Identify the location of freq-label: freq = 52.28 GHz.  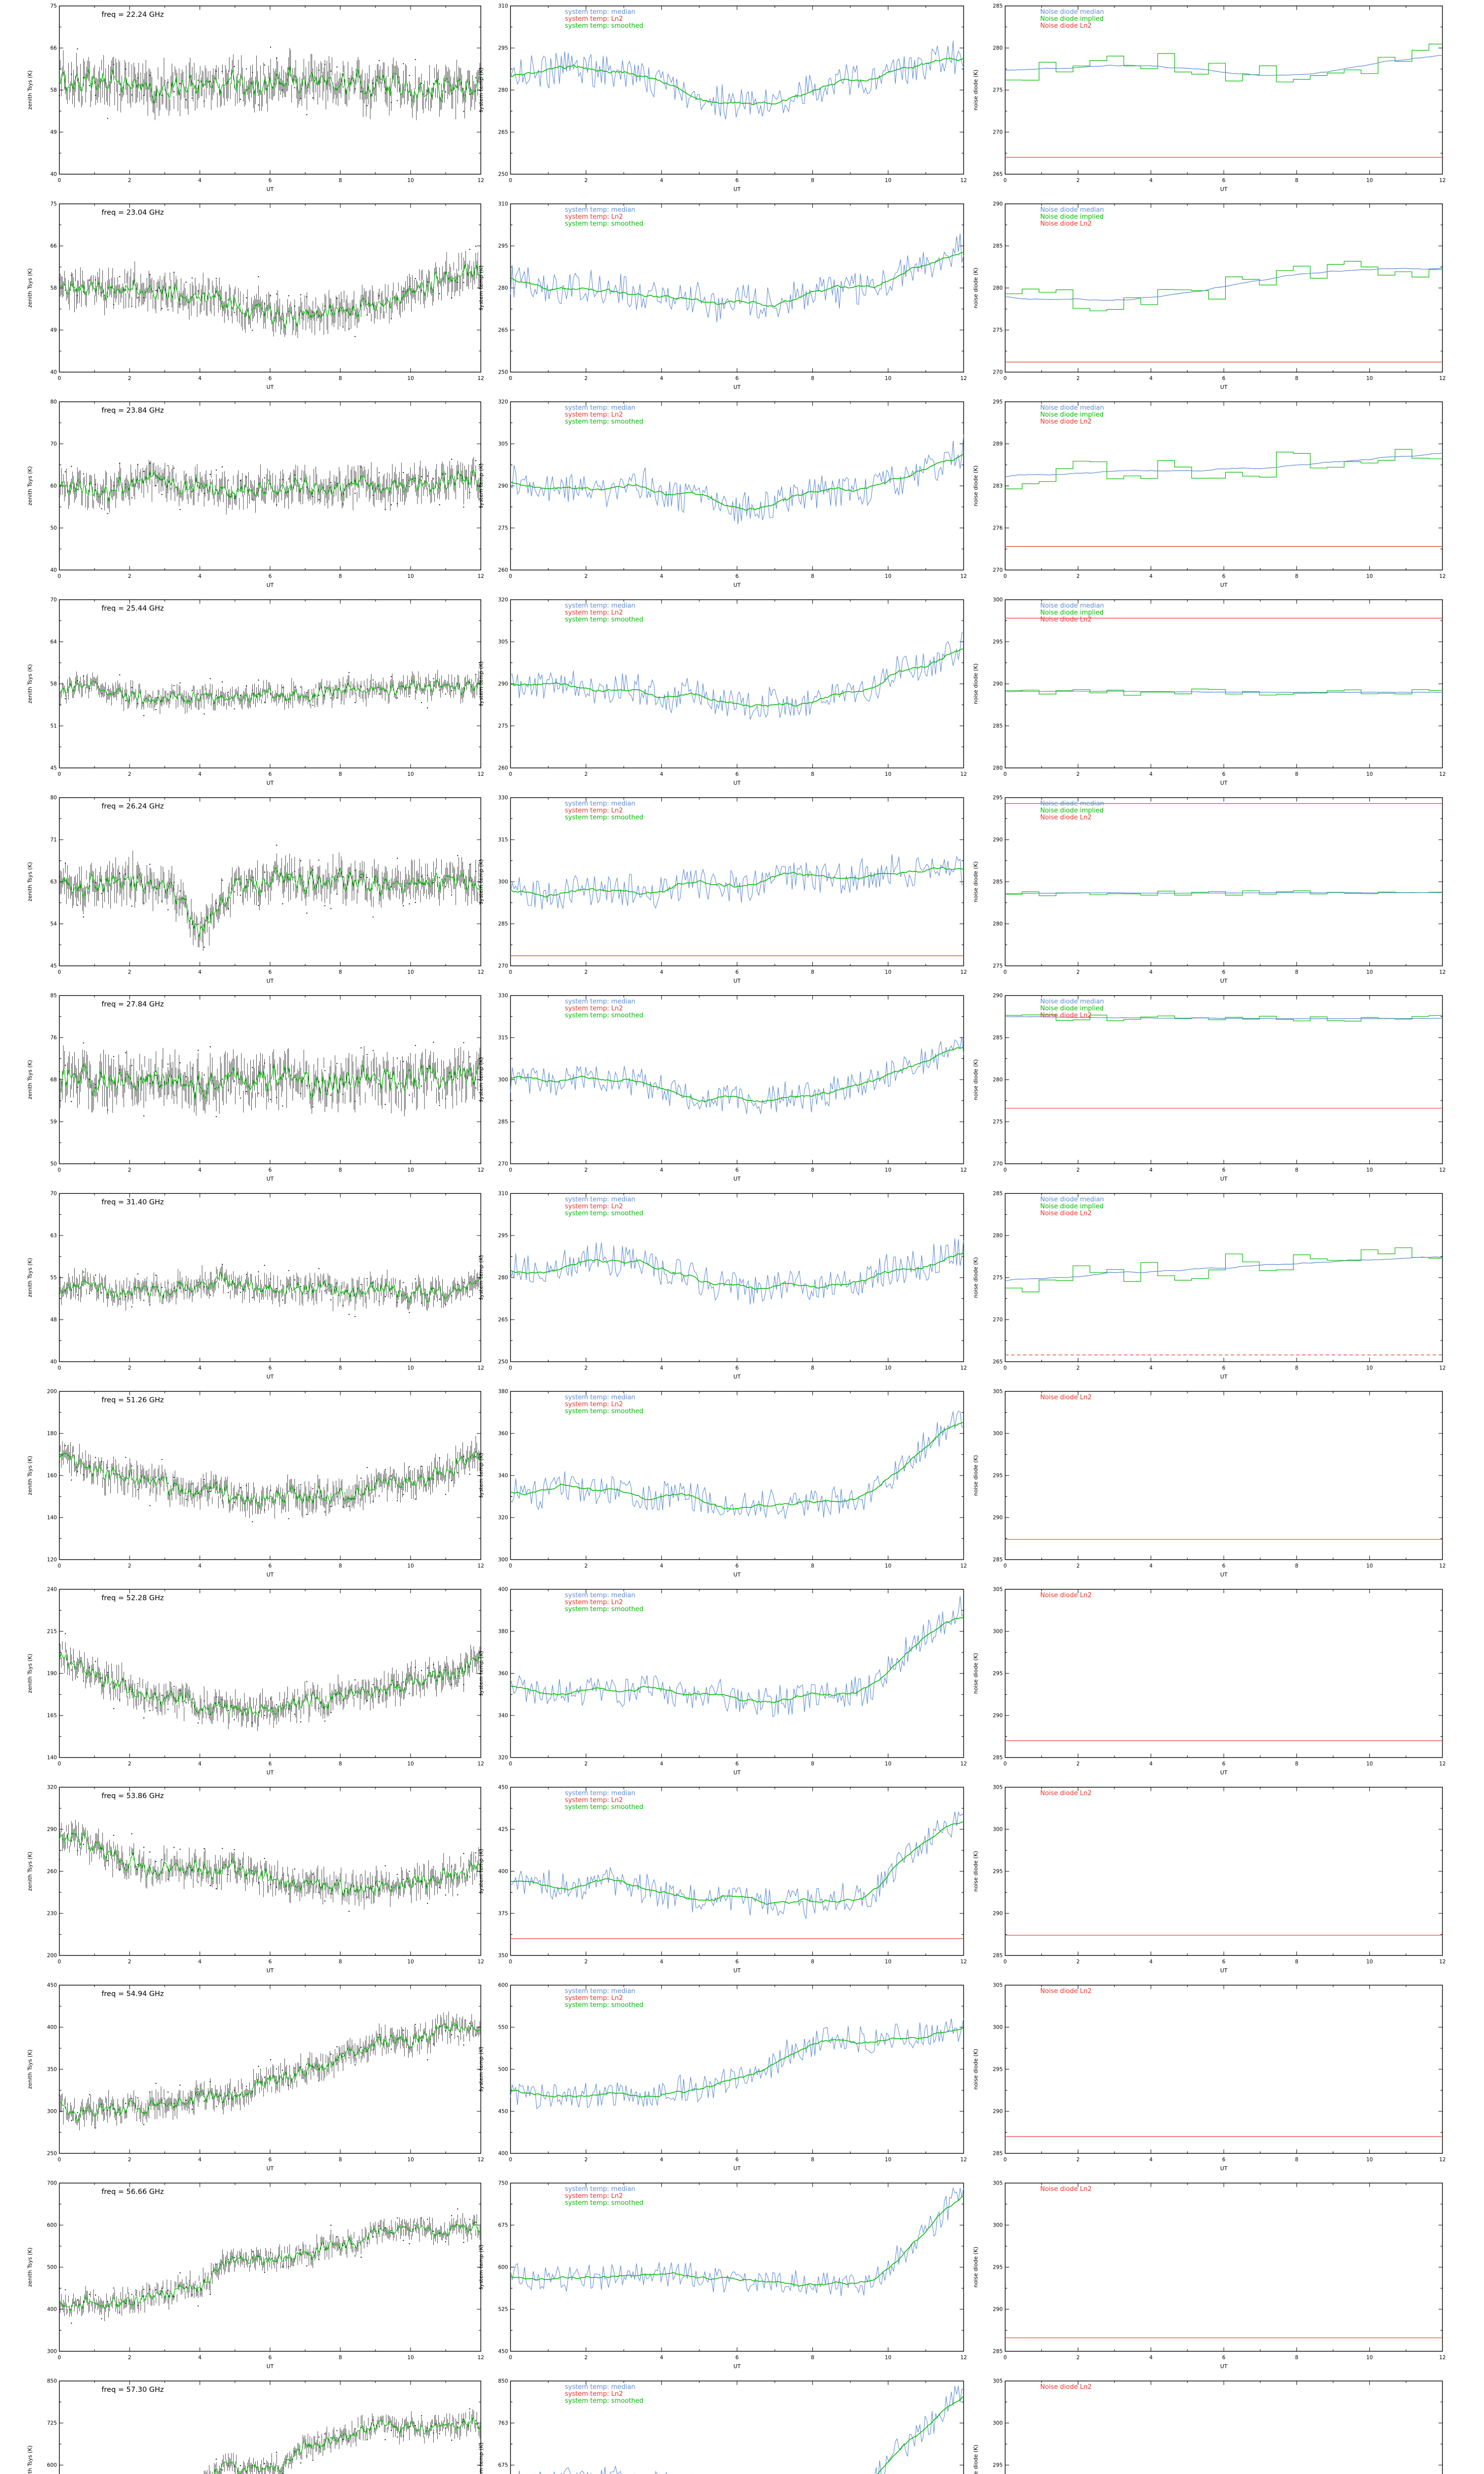
(132, 1598).